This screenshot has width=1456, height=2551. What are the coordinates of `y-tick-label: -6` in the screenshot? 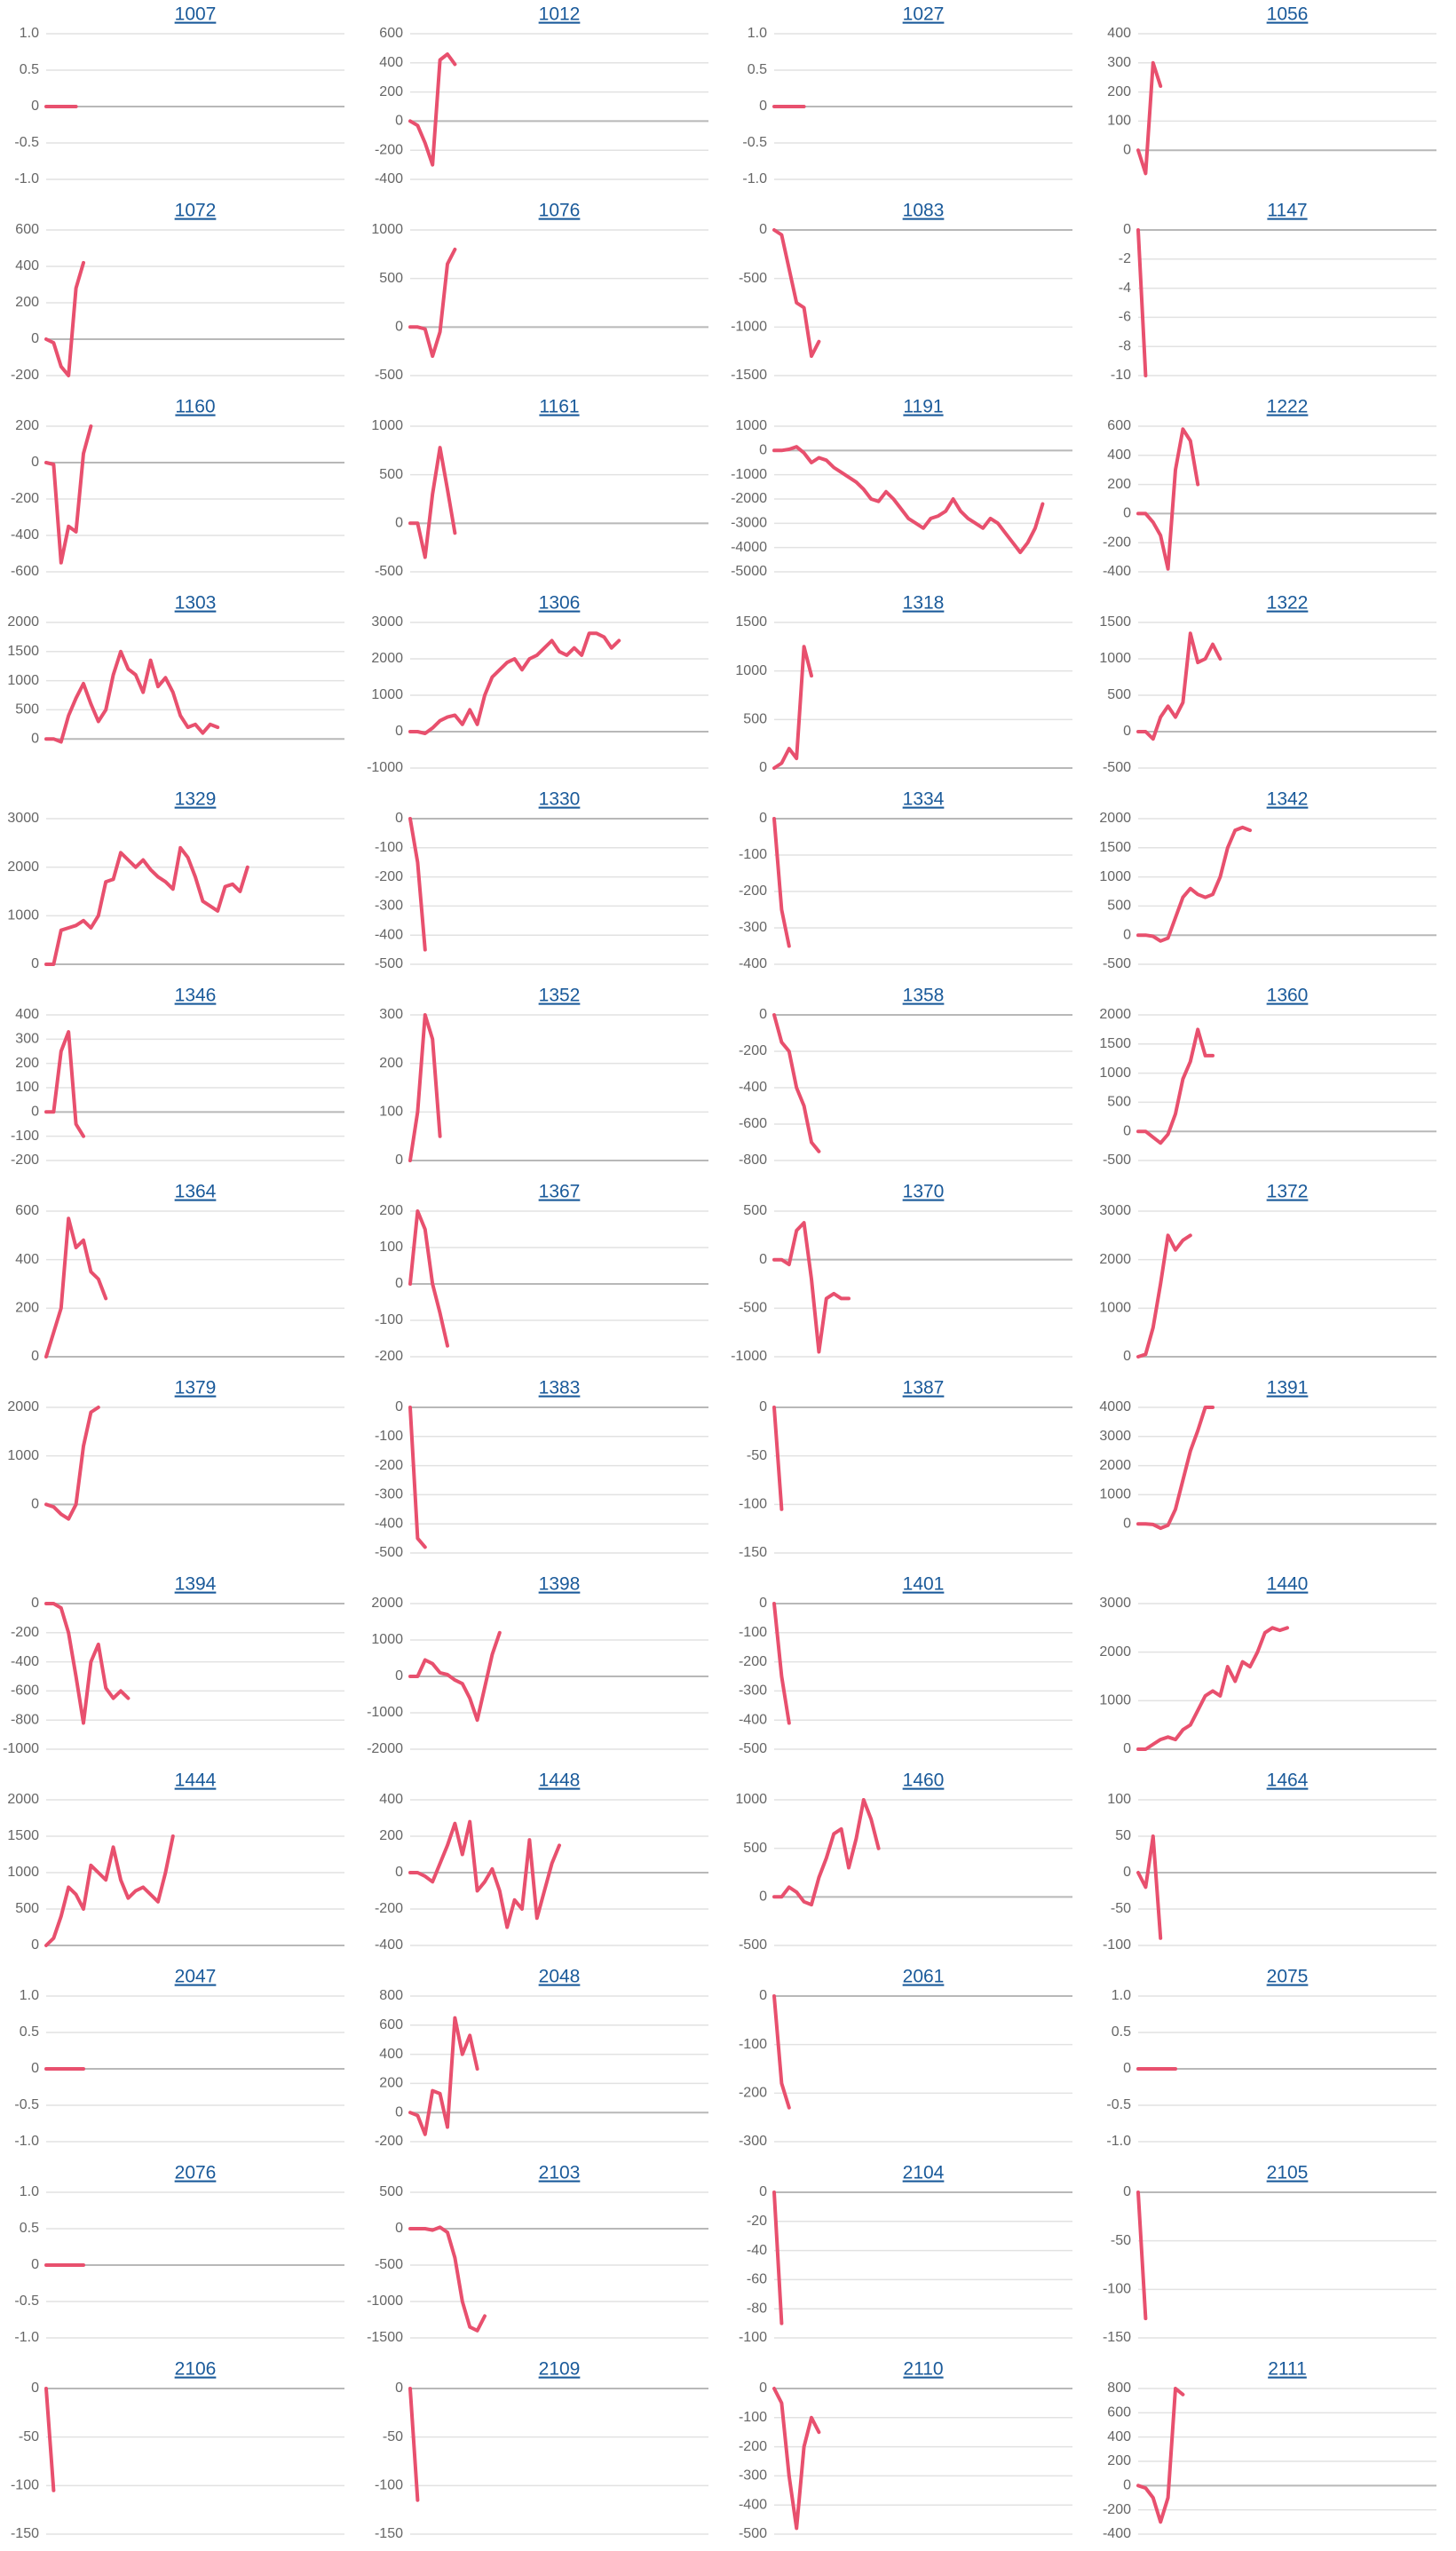 It's located at (1125, 317).